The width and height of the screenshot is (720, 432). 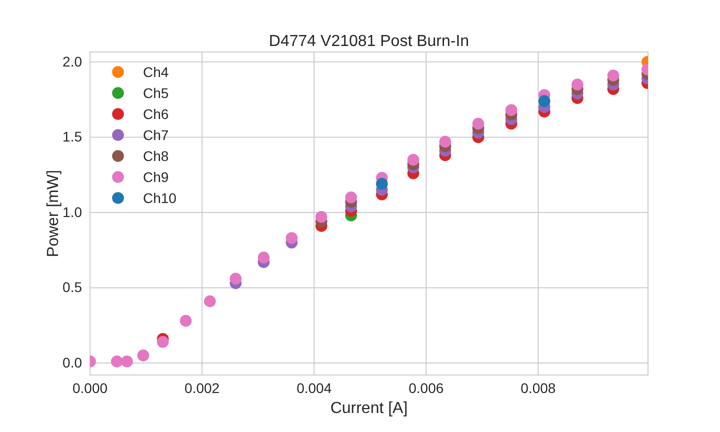 I want to click on legend-label: Ch5, so click(x=156, y=93).